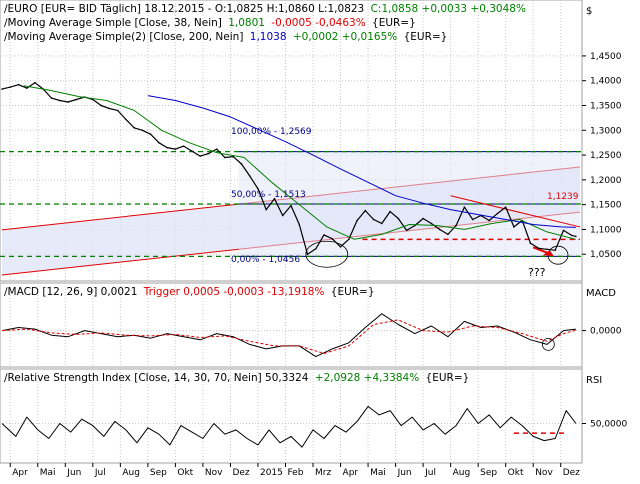 This screenshot has height=484, width=640. Describe the element at coordinates (606, 332) in the screenshot. I see `macd-y-tick-label: 0,0000` at that location.